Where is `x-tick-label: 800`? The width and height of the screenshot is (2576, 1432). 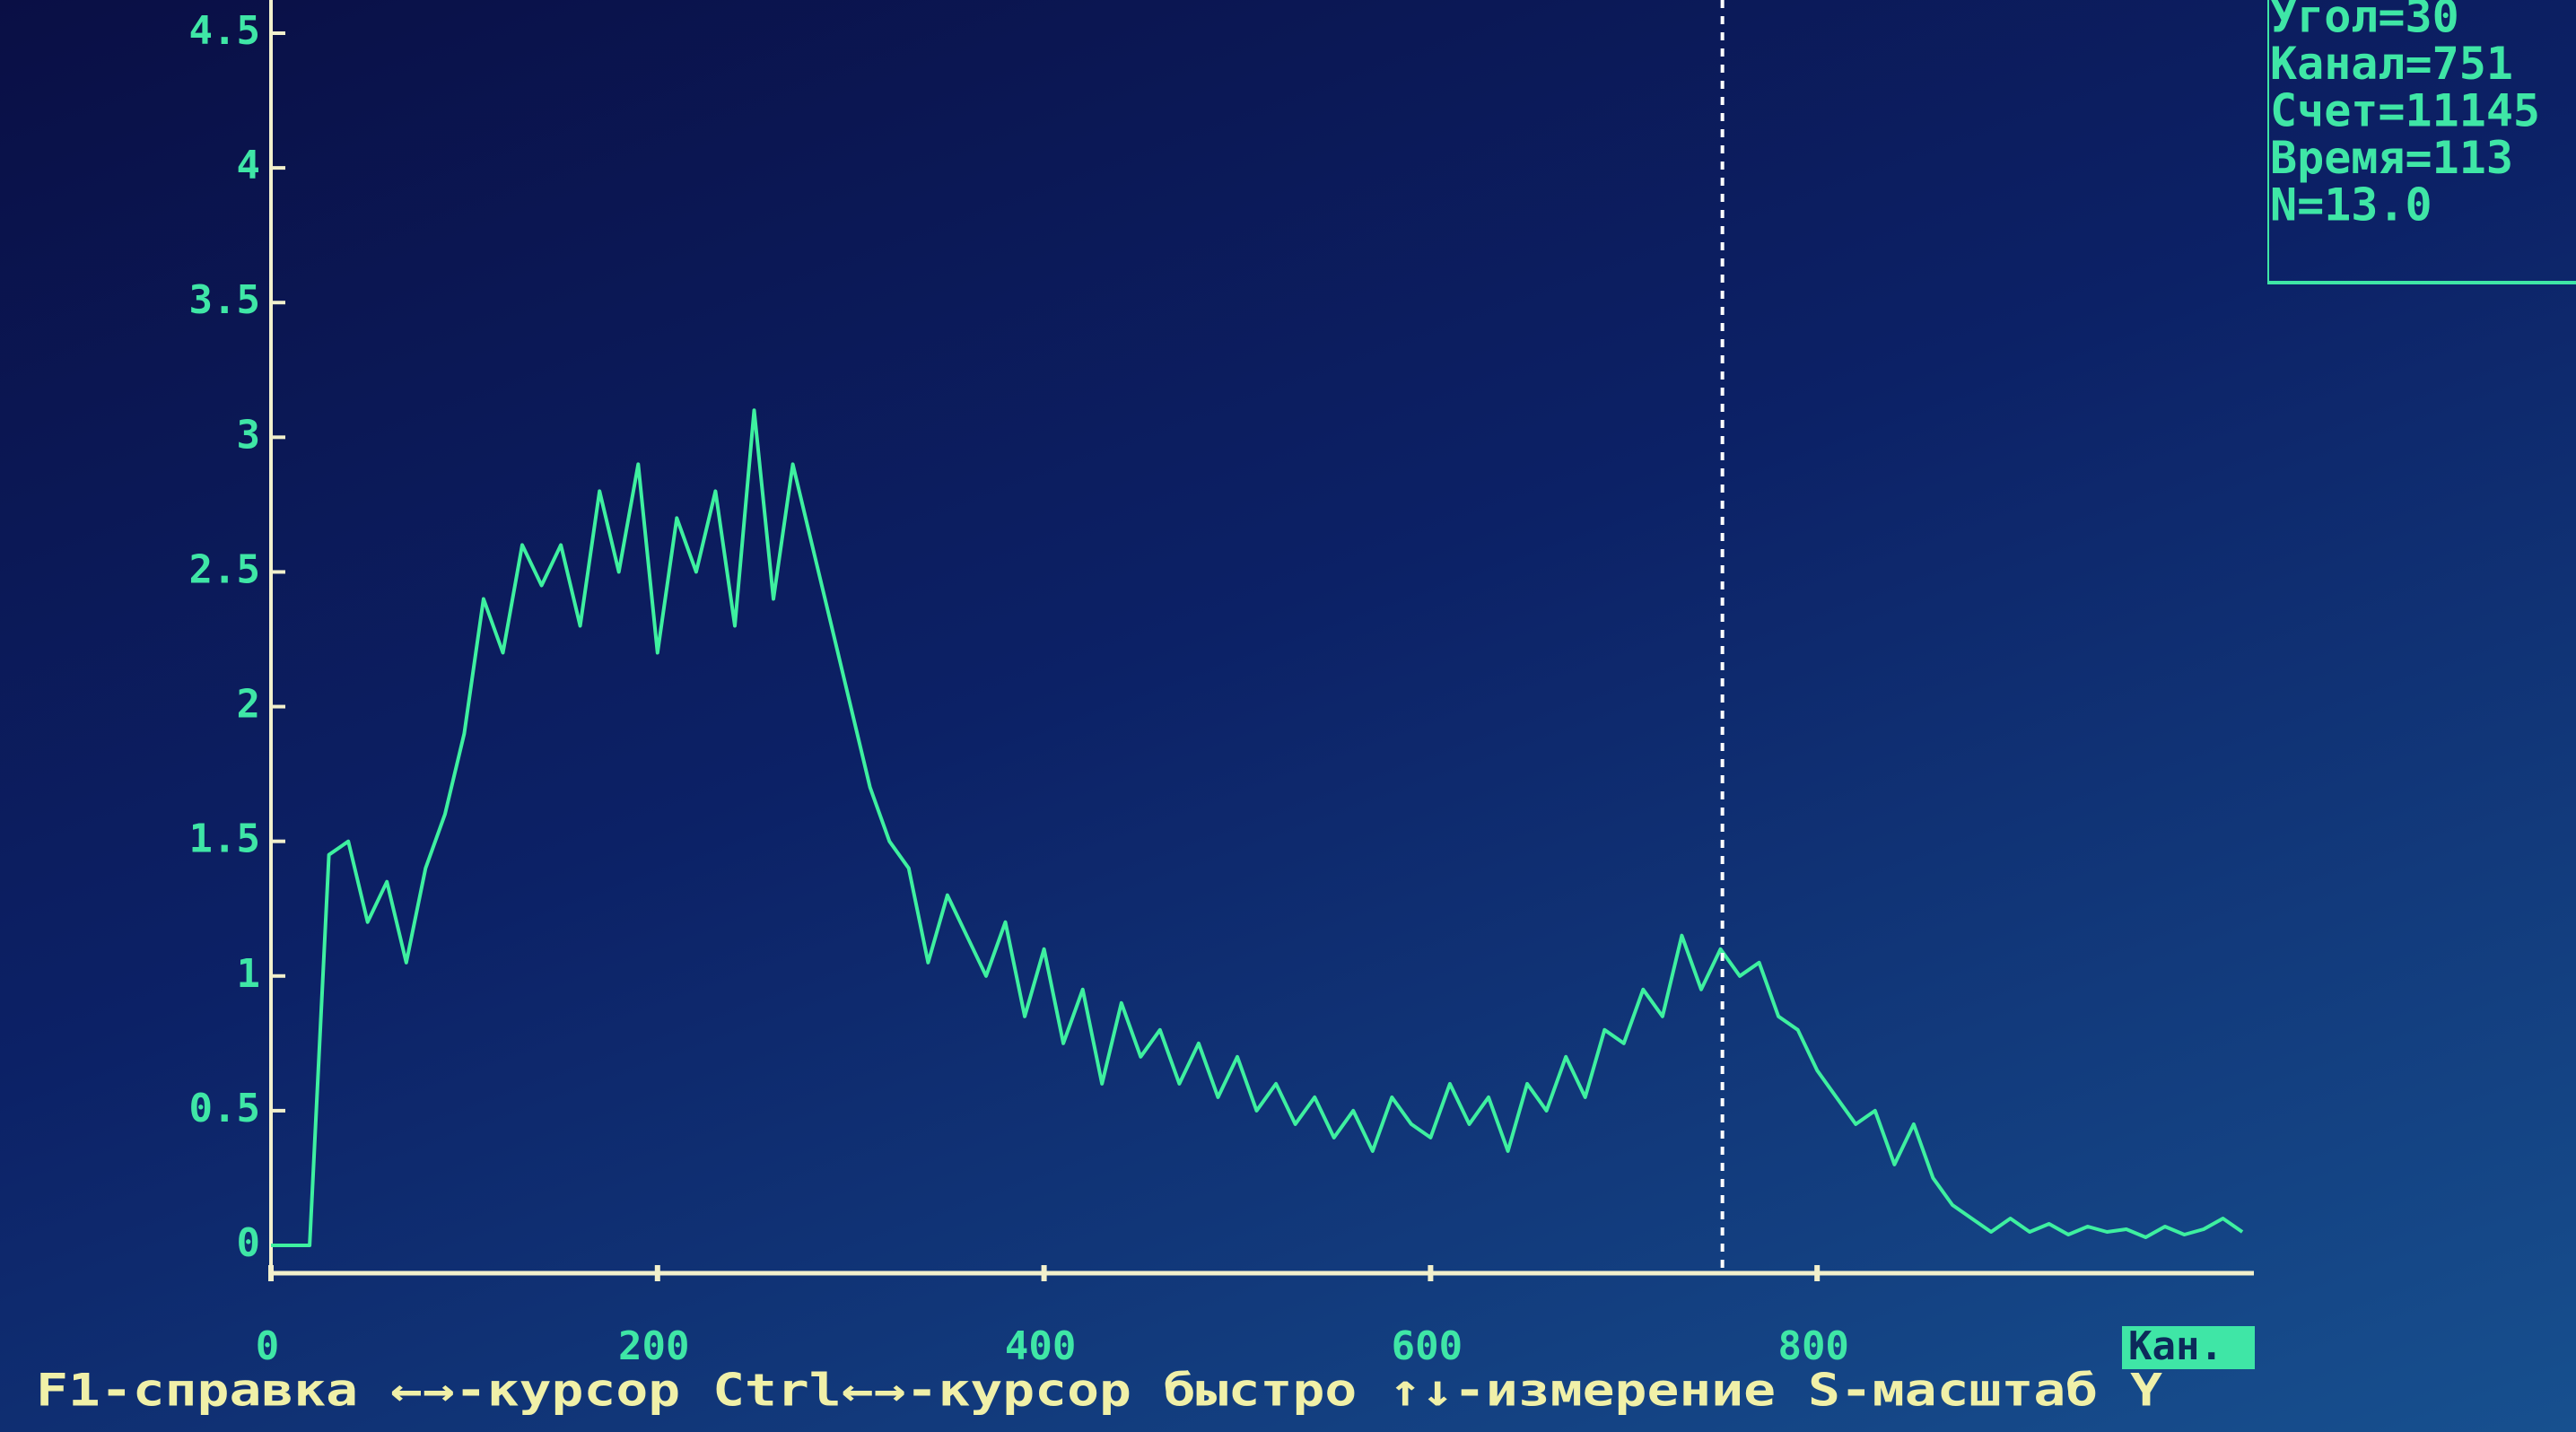 x-tick-label: 800 is located at coordinates (1813, 1346).